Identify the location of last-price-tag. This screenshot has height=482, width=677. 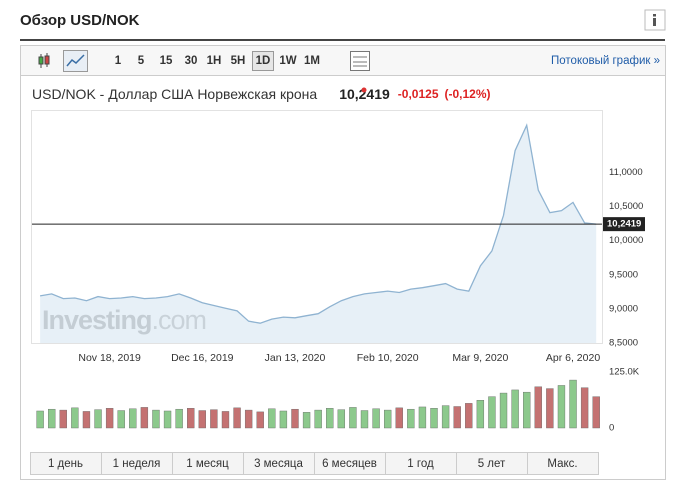
(624, 224).